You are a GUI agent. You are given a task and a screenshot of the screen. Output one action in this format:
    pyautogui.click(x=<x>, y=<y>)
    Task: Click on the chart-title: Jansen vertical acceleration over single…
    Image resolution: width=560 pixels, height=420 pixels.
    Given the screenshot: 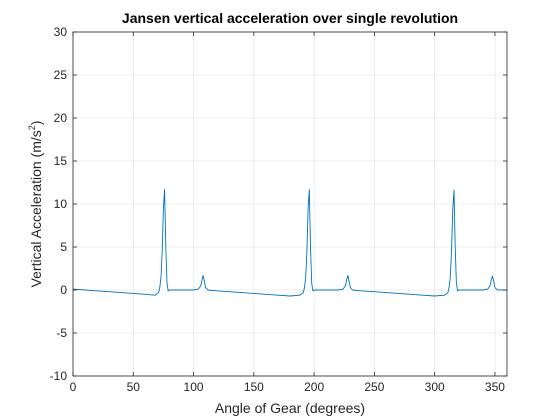 What is the action you would take?
    pyautogui.click(x=290, y=18)
    